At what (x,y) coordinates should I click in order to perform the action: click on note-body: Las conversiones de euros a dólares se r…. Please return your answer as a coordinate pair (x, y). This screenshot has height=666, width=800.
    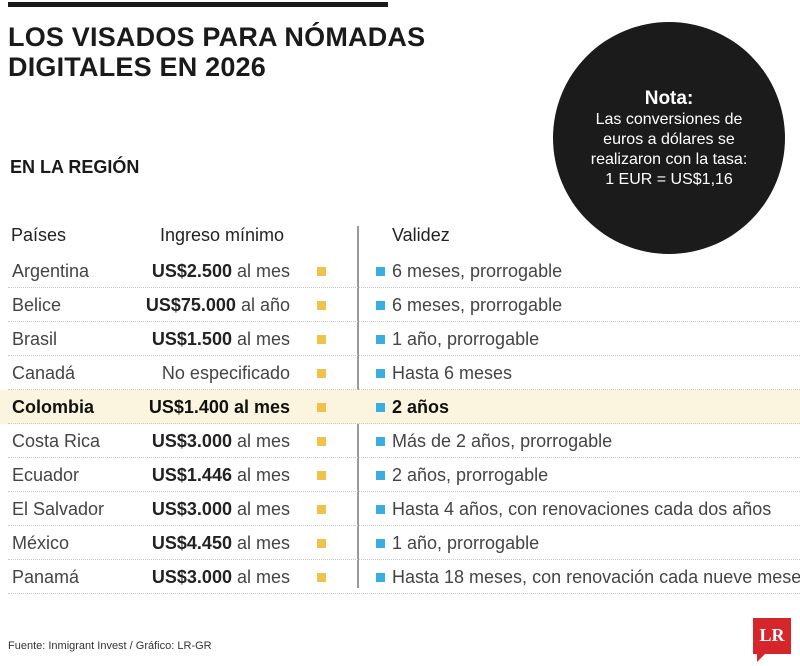
    Looking at the image, I should click on (669, 139).